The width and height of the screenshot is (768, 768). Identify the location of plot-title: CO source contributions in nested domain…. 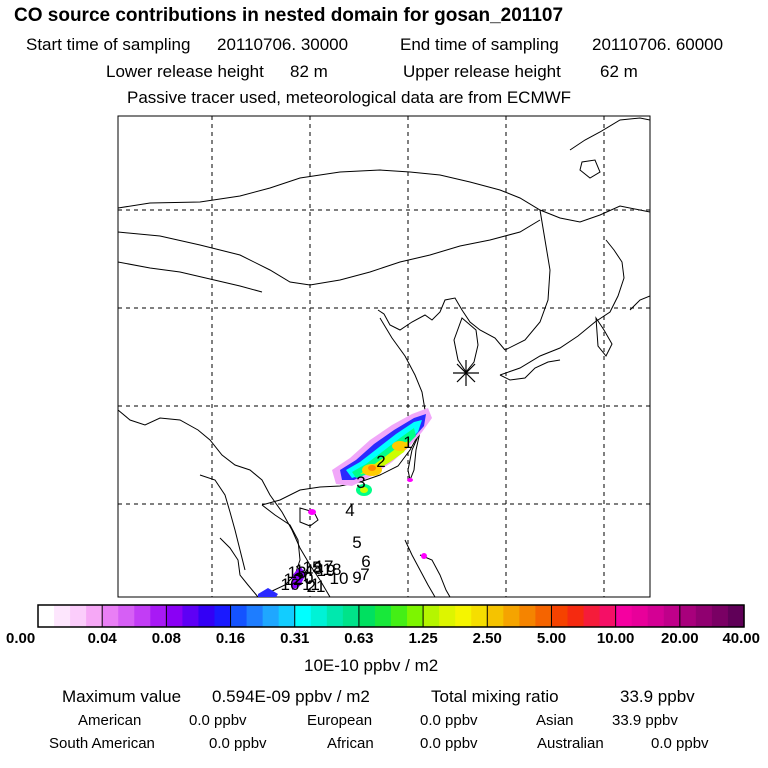
(289, 15).